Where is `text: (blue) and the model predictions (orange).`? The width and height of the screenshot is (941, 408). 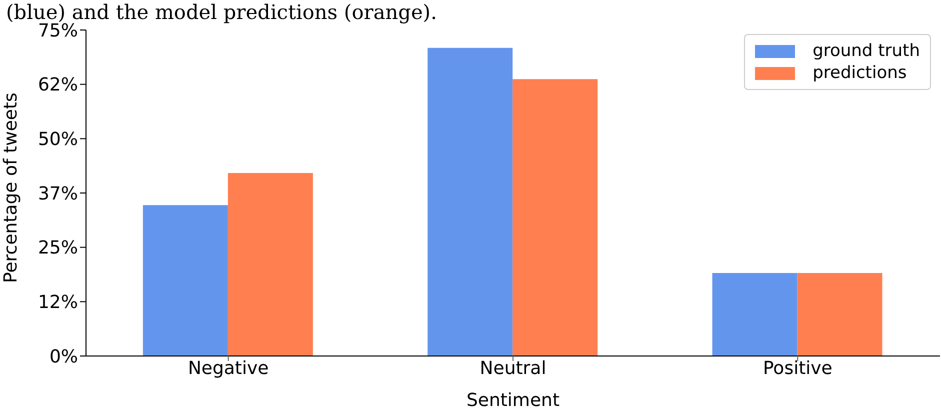
text: (blue) and the model predictions (orange). is located at coordinates (221, 12).